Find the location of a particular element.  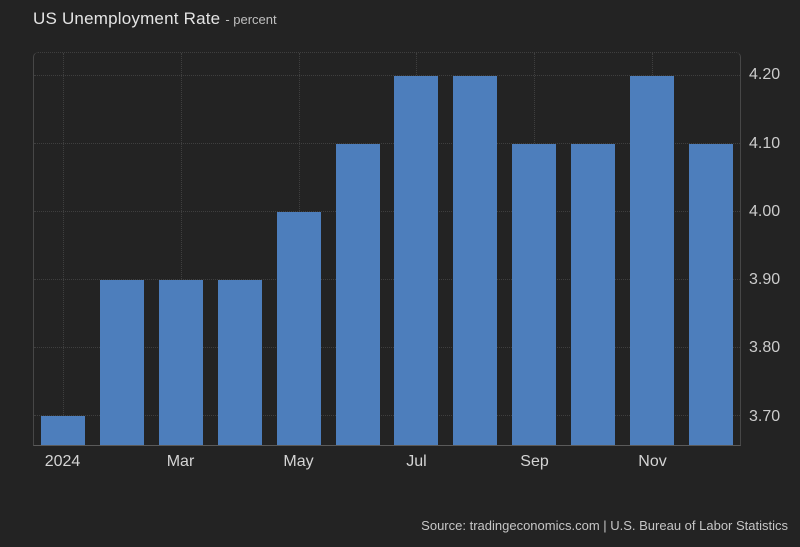

x-axis-label: May is located at coordinates (298, 461).